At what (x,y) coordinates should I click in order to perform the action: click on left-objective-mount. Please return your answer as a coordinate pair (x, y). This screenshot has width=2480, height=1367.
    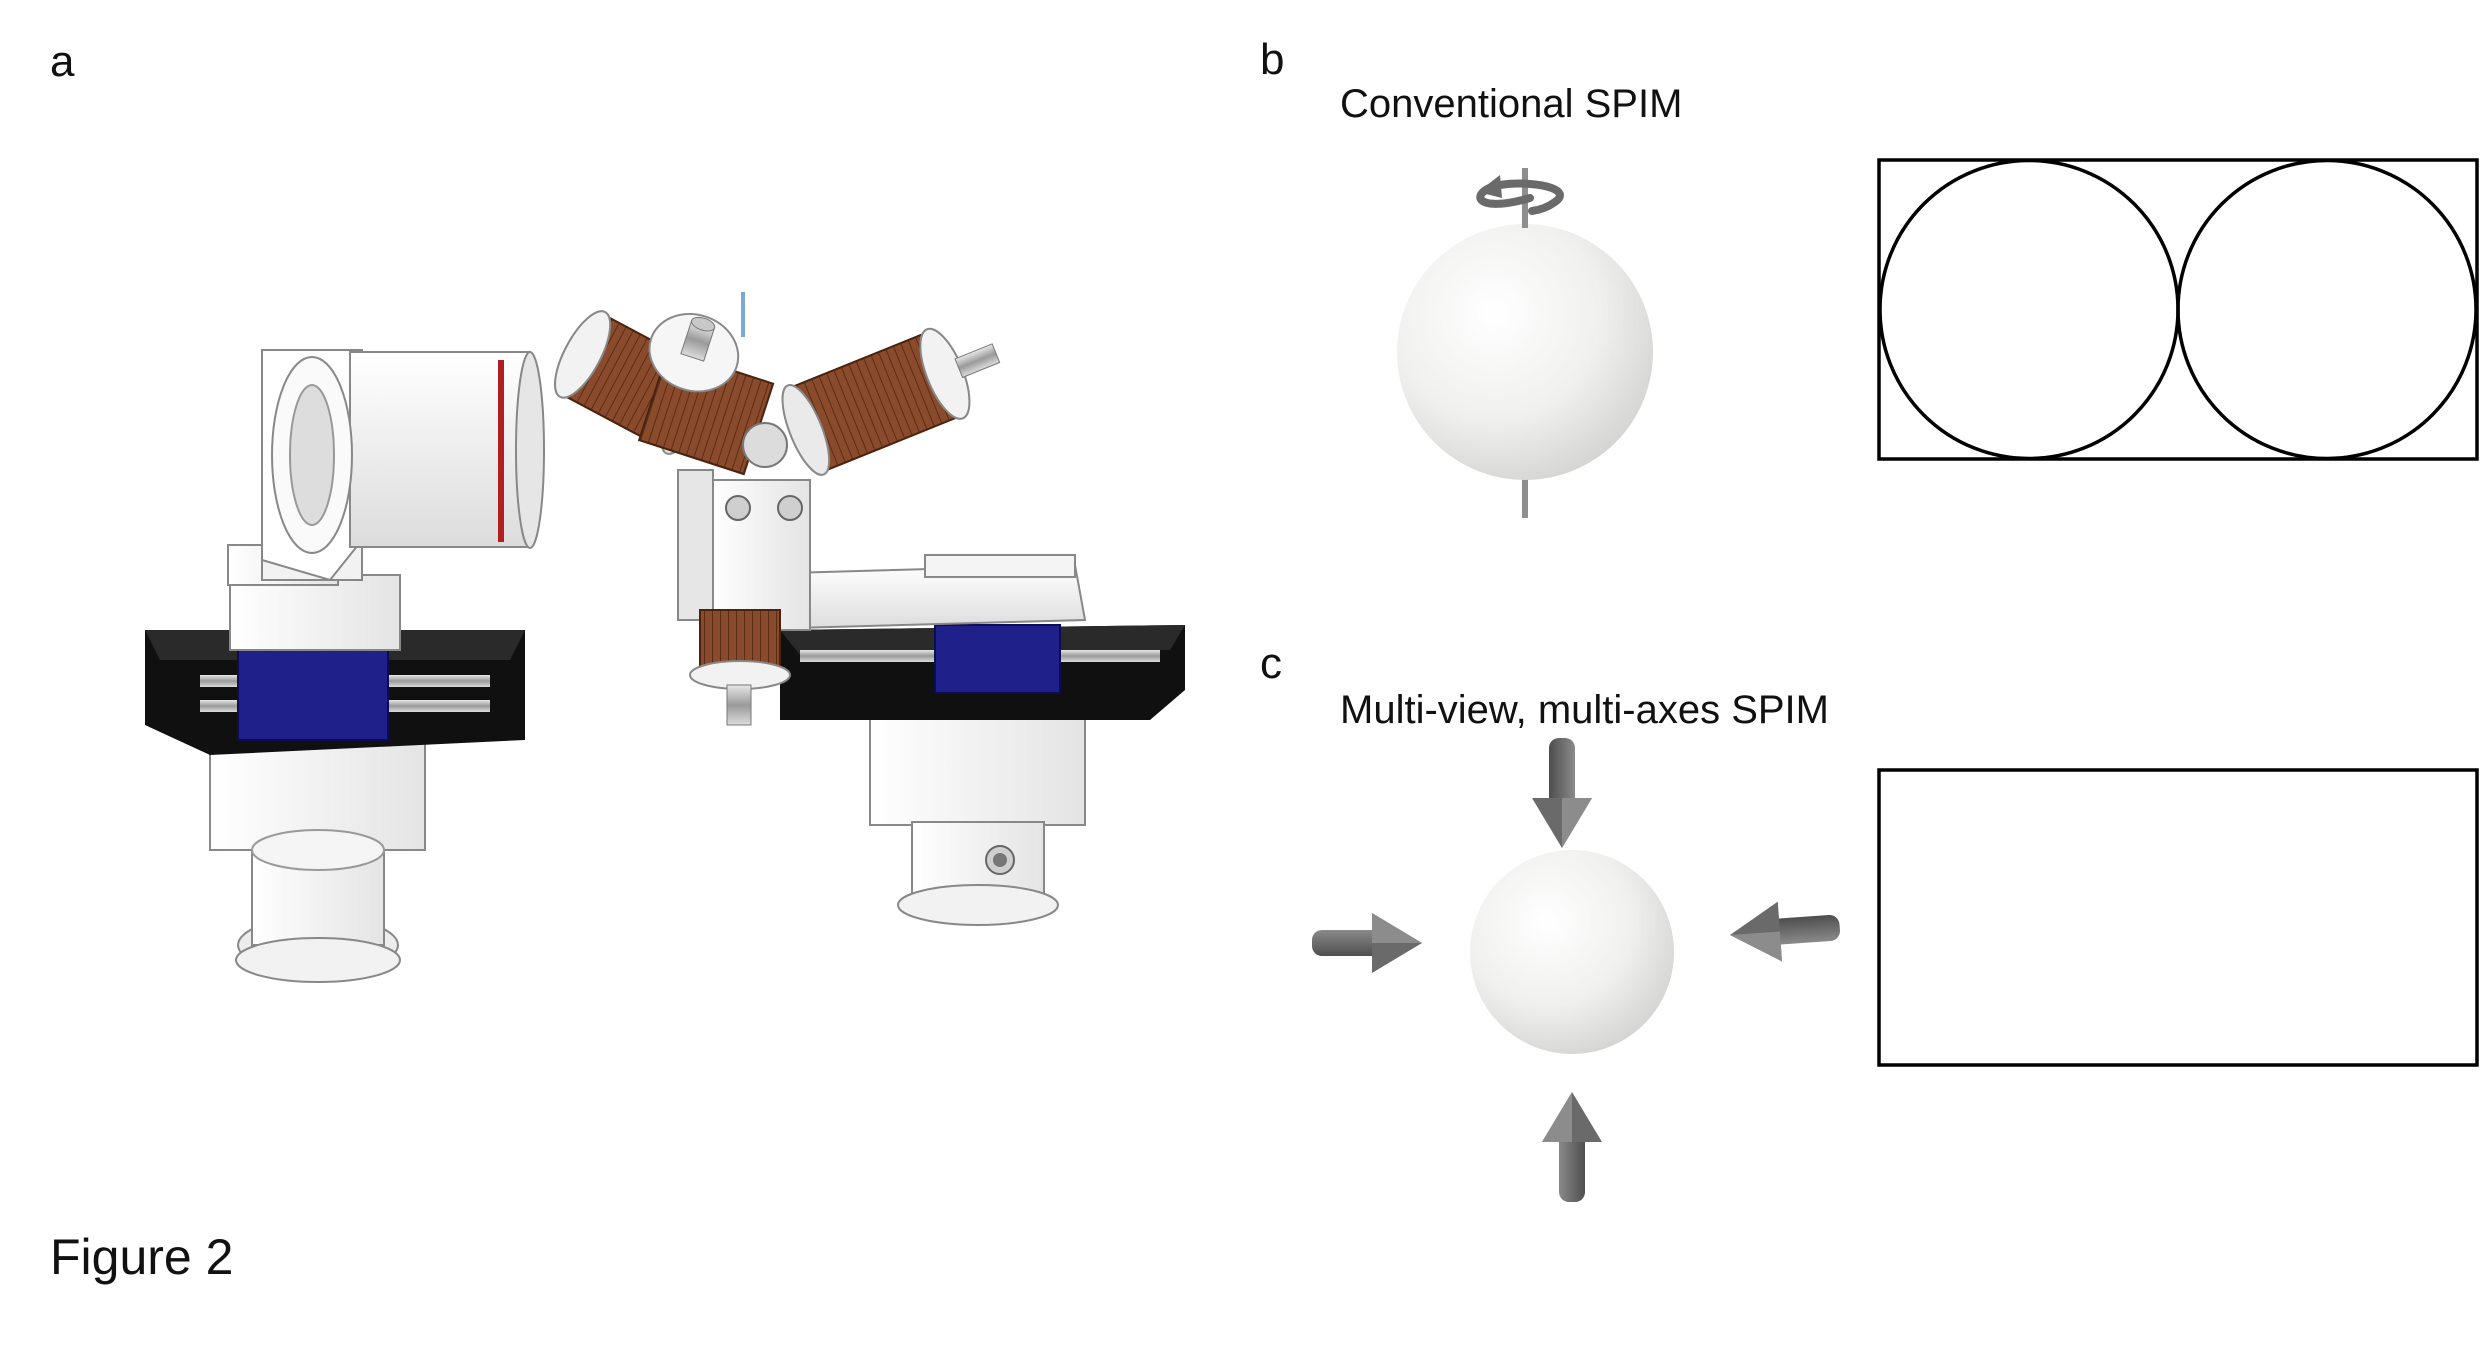
    Looking at the image, I should click on (345, 666).